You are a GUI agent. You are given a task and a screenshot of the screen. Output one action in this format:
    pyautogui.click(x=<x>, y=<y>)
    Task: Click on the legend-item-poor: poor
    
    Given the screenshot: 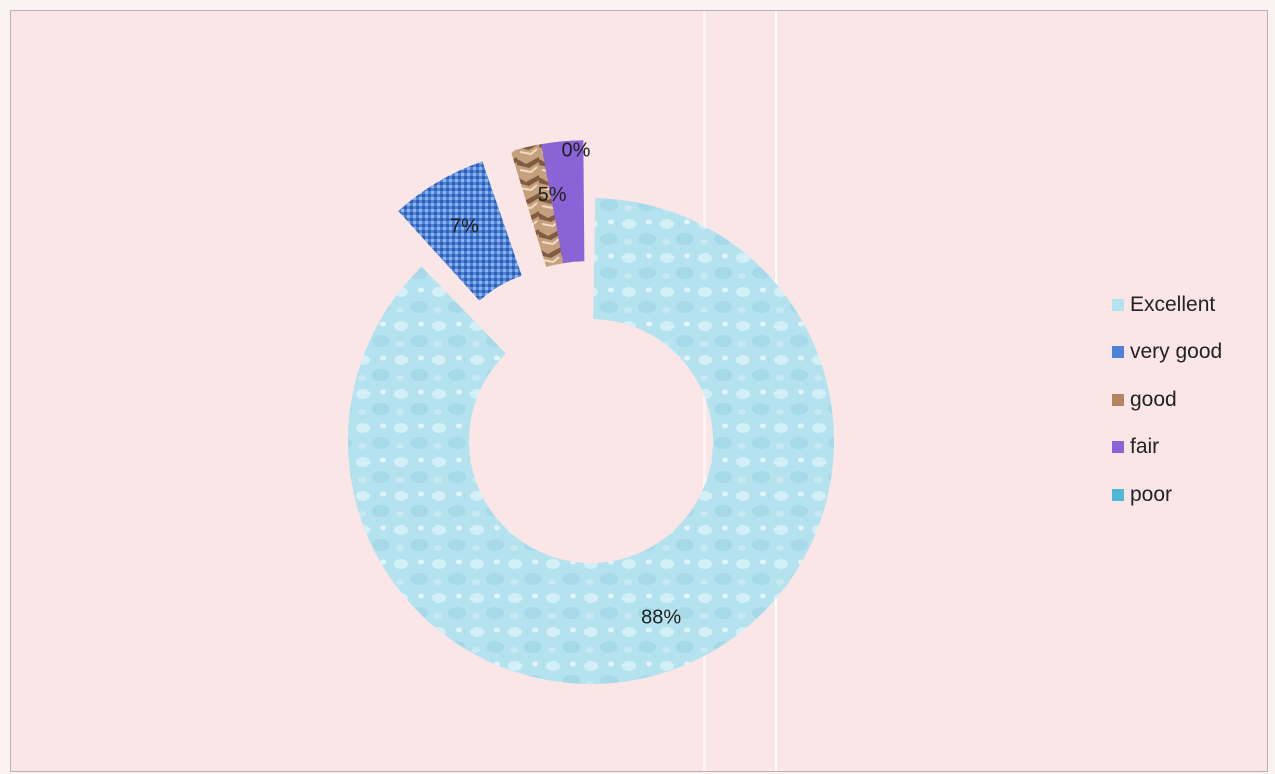 What is the action you would take?
    pyautogui.click(x=1167, y=495)
    